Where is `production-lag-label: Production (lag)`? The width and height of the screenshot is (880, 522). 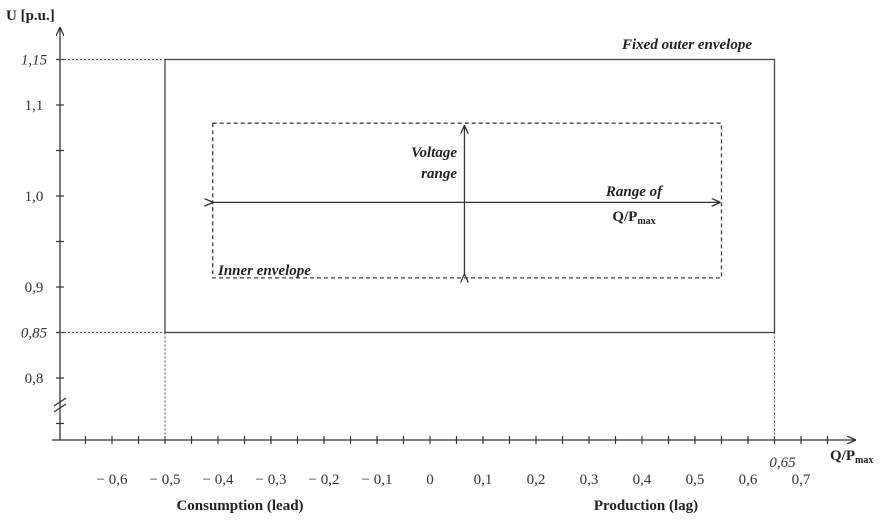 production-lag-label: Production (lag) is located at coordinates (646, 506).